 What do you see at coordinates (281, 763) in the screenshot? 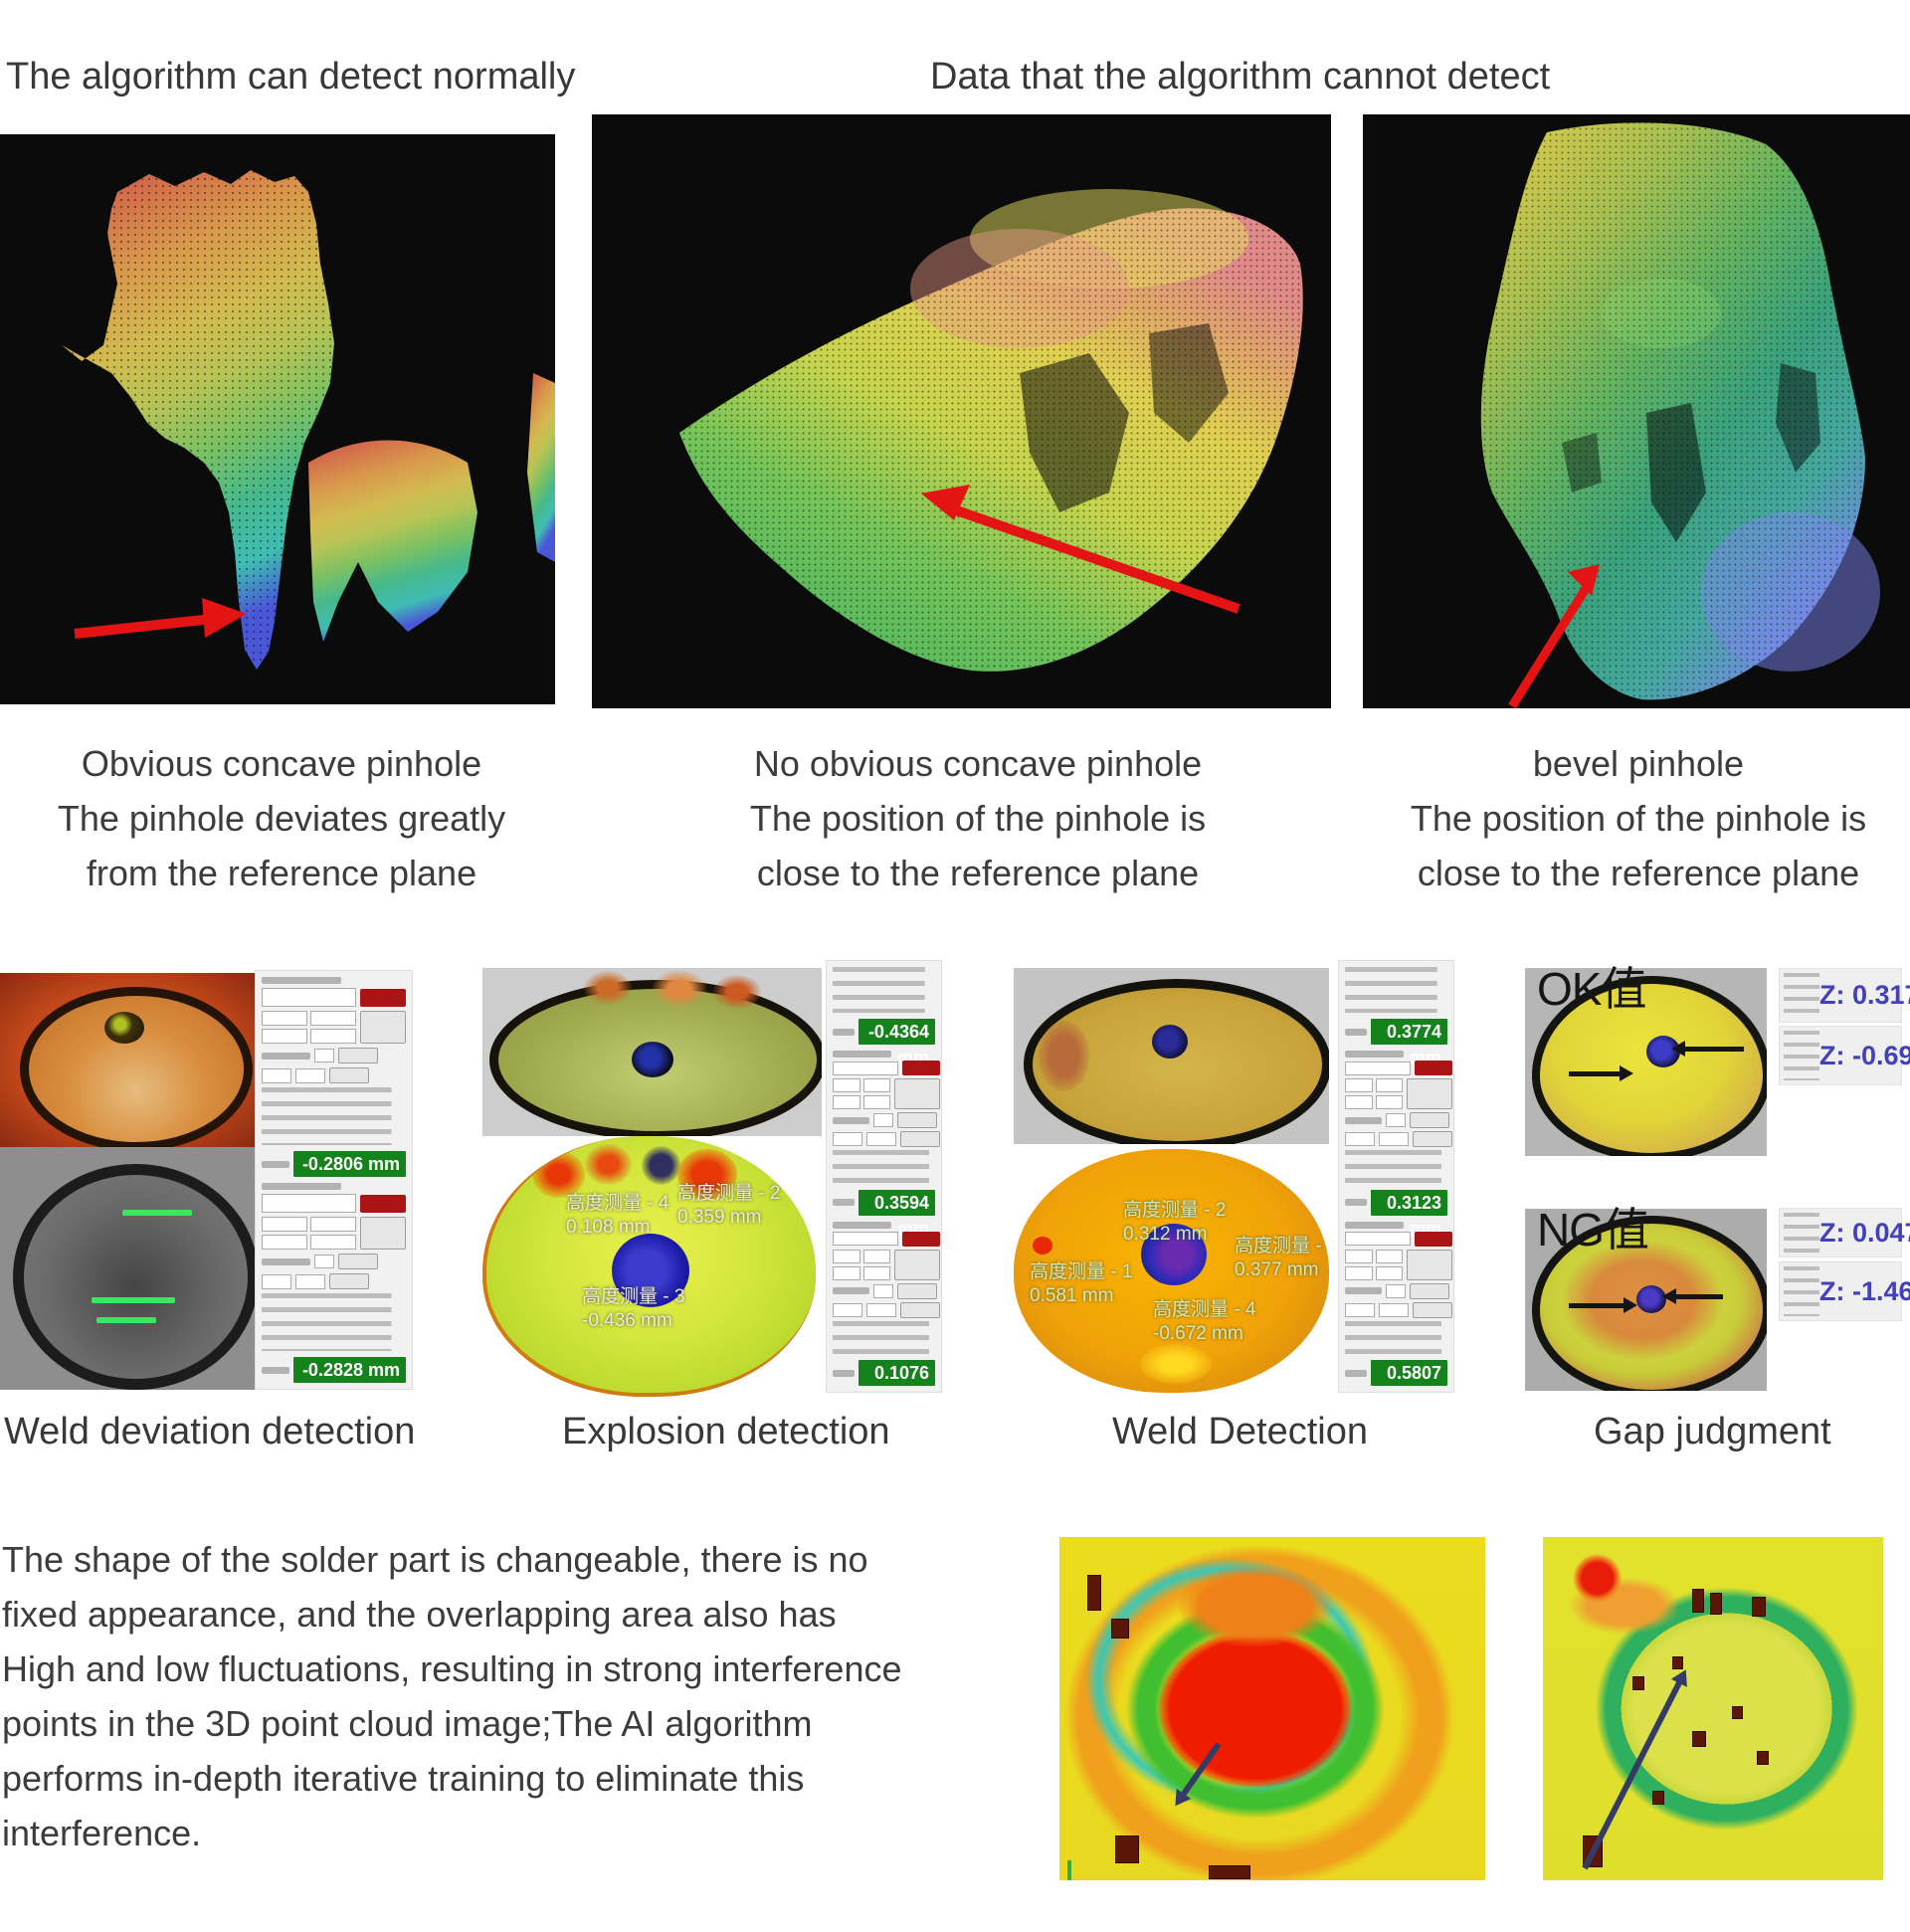
I see `caption-line: Obvious concave pinhole` at bounding box center [281, 763].